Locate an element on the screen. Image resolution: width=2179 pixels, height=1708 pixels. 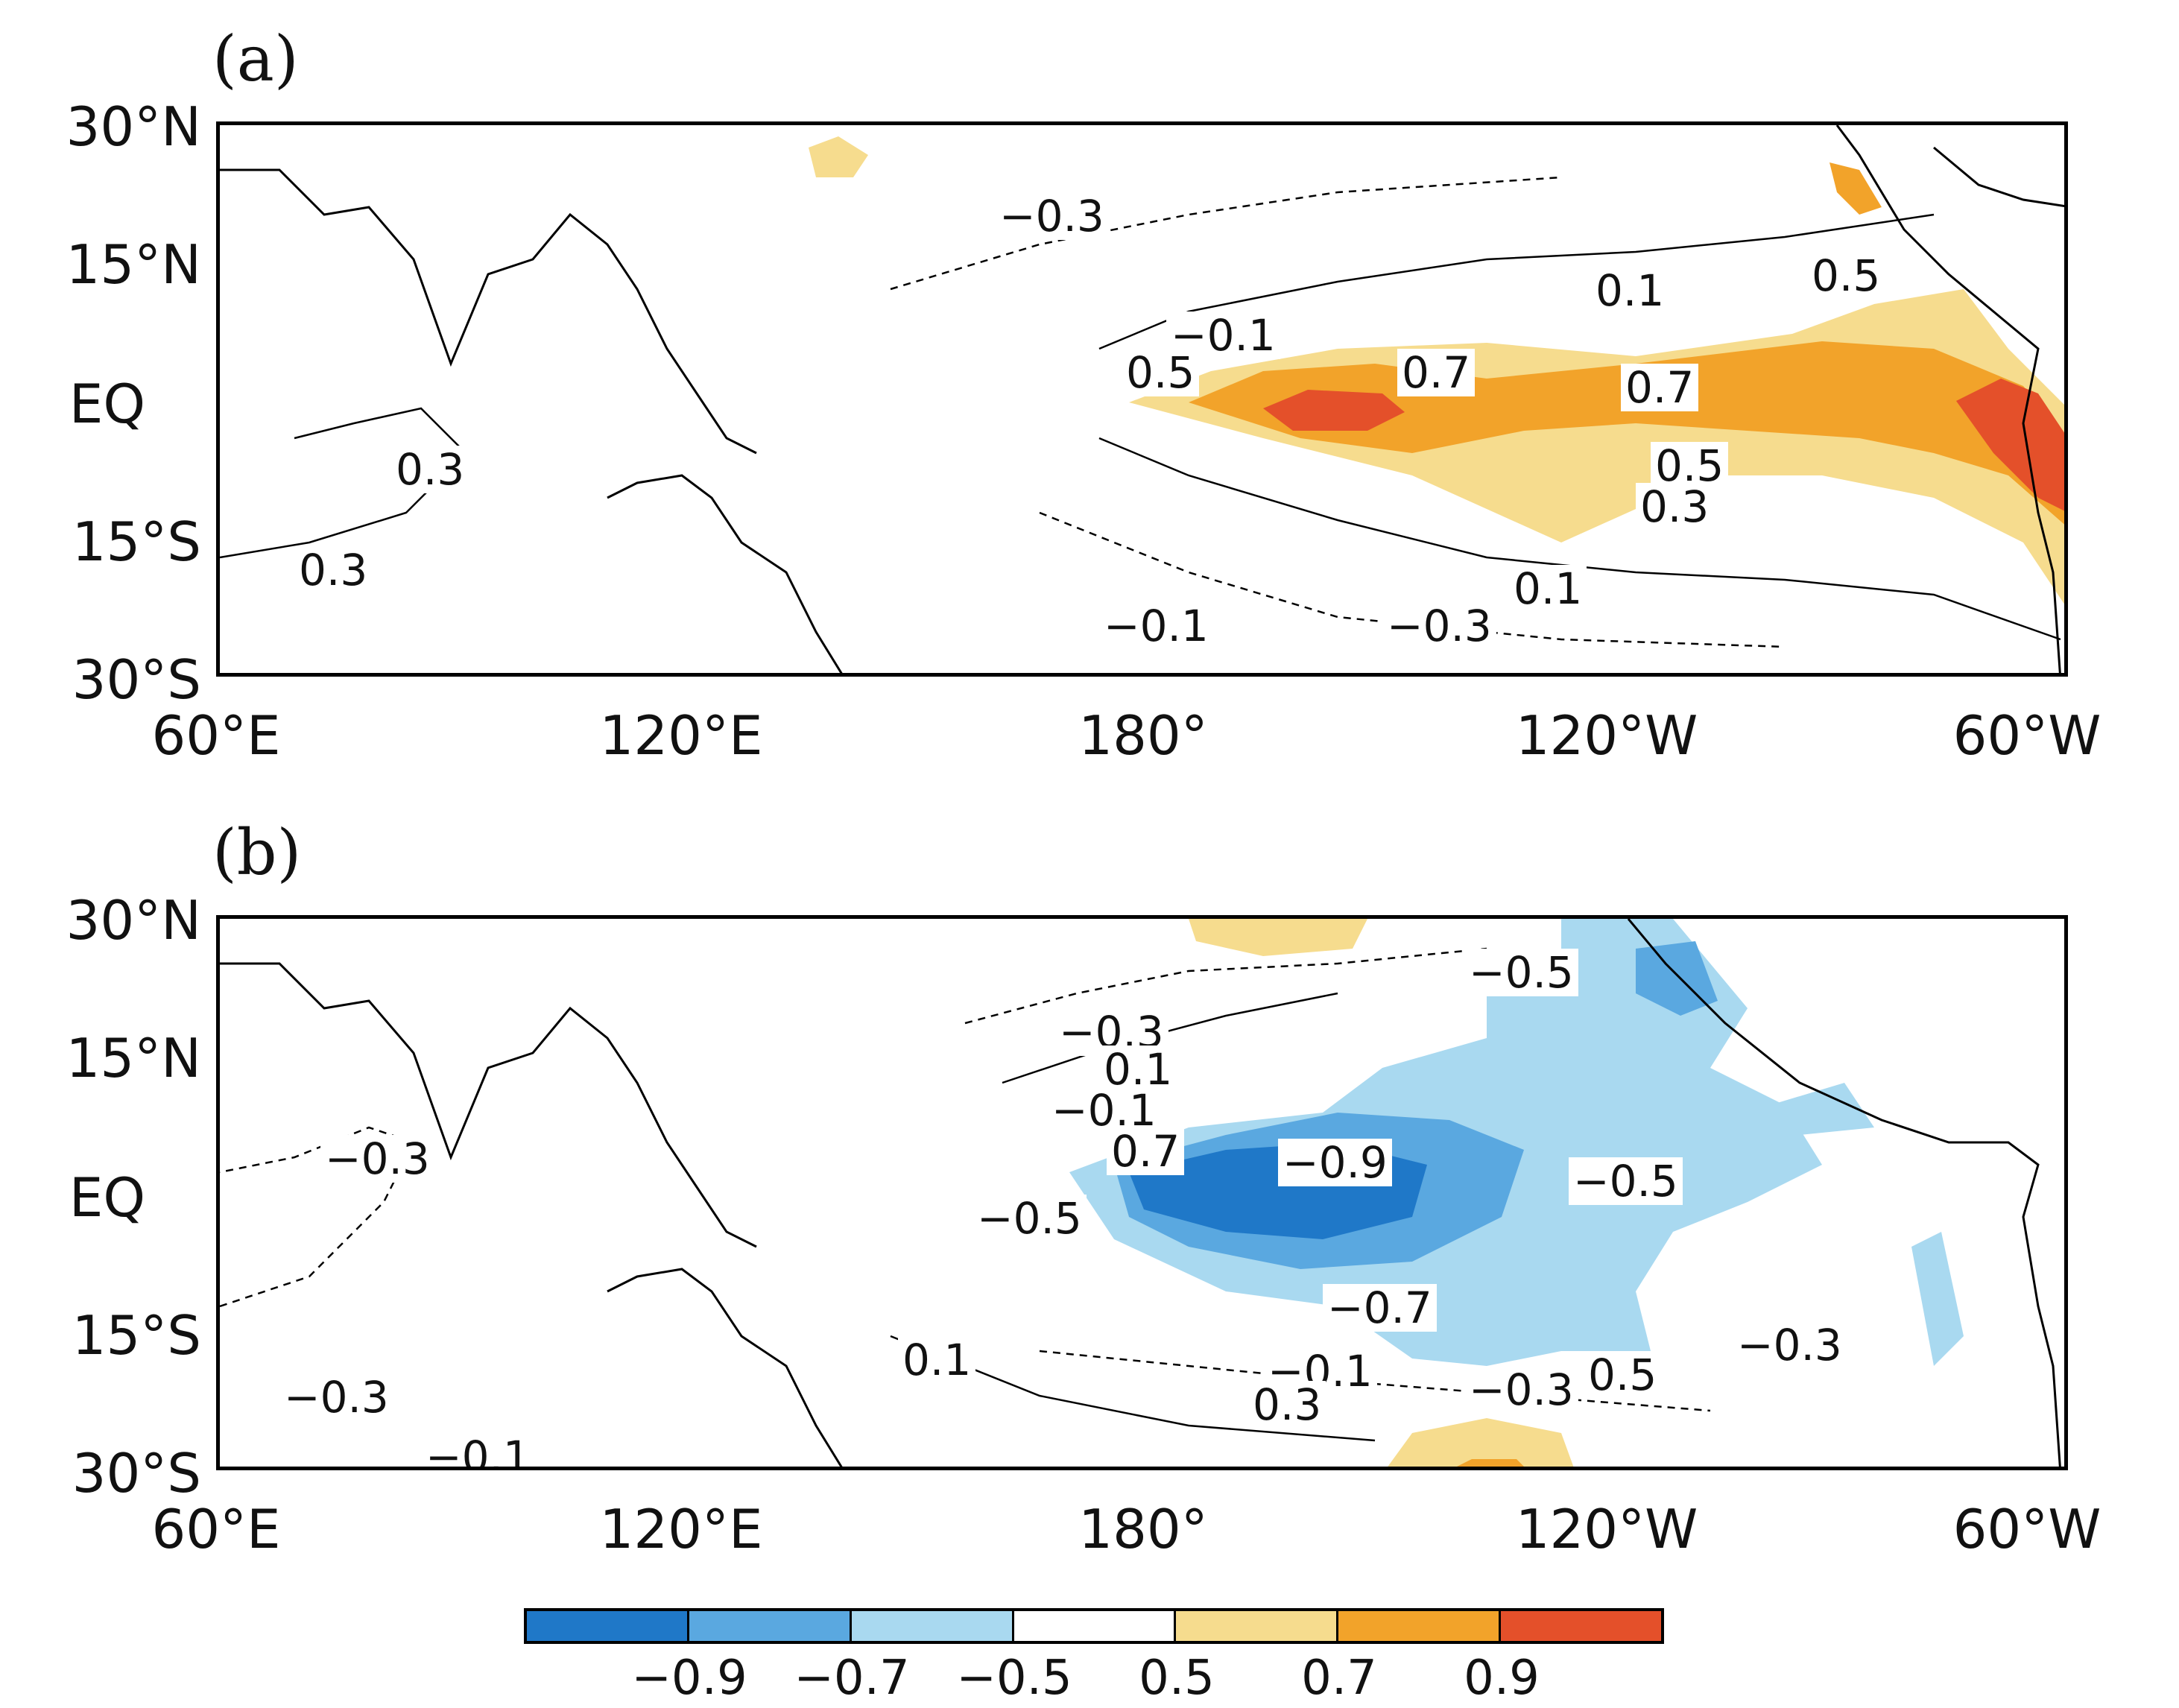
colorbar-label: −0.5 is located at coordinates (1014, 1678).